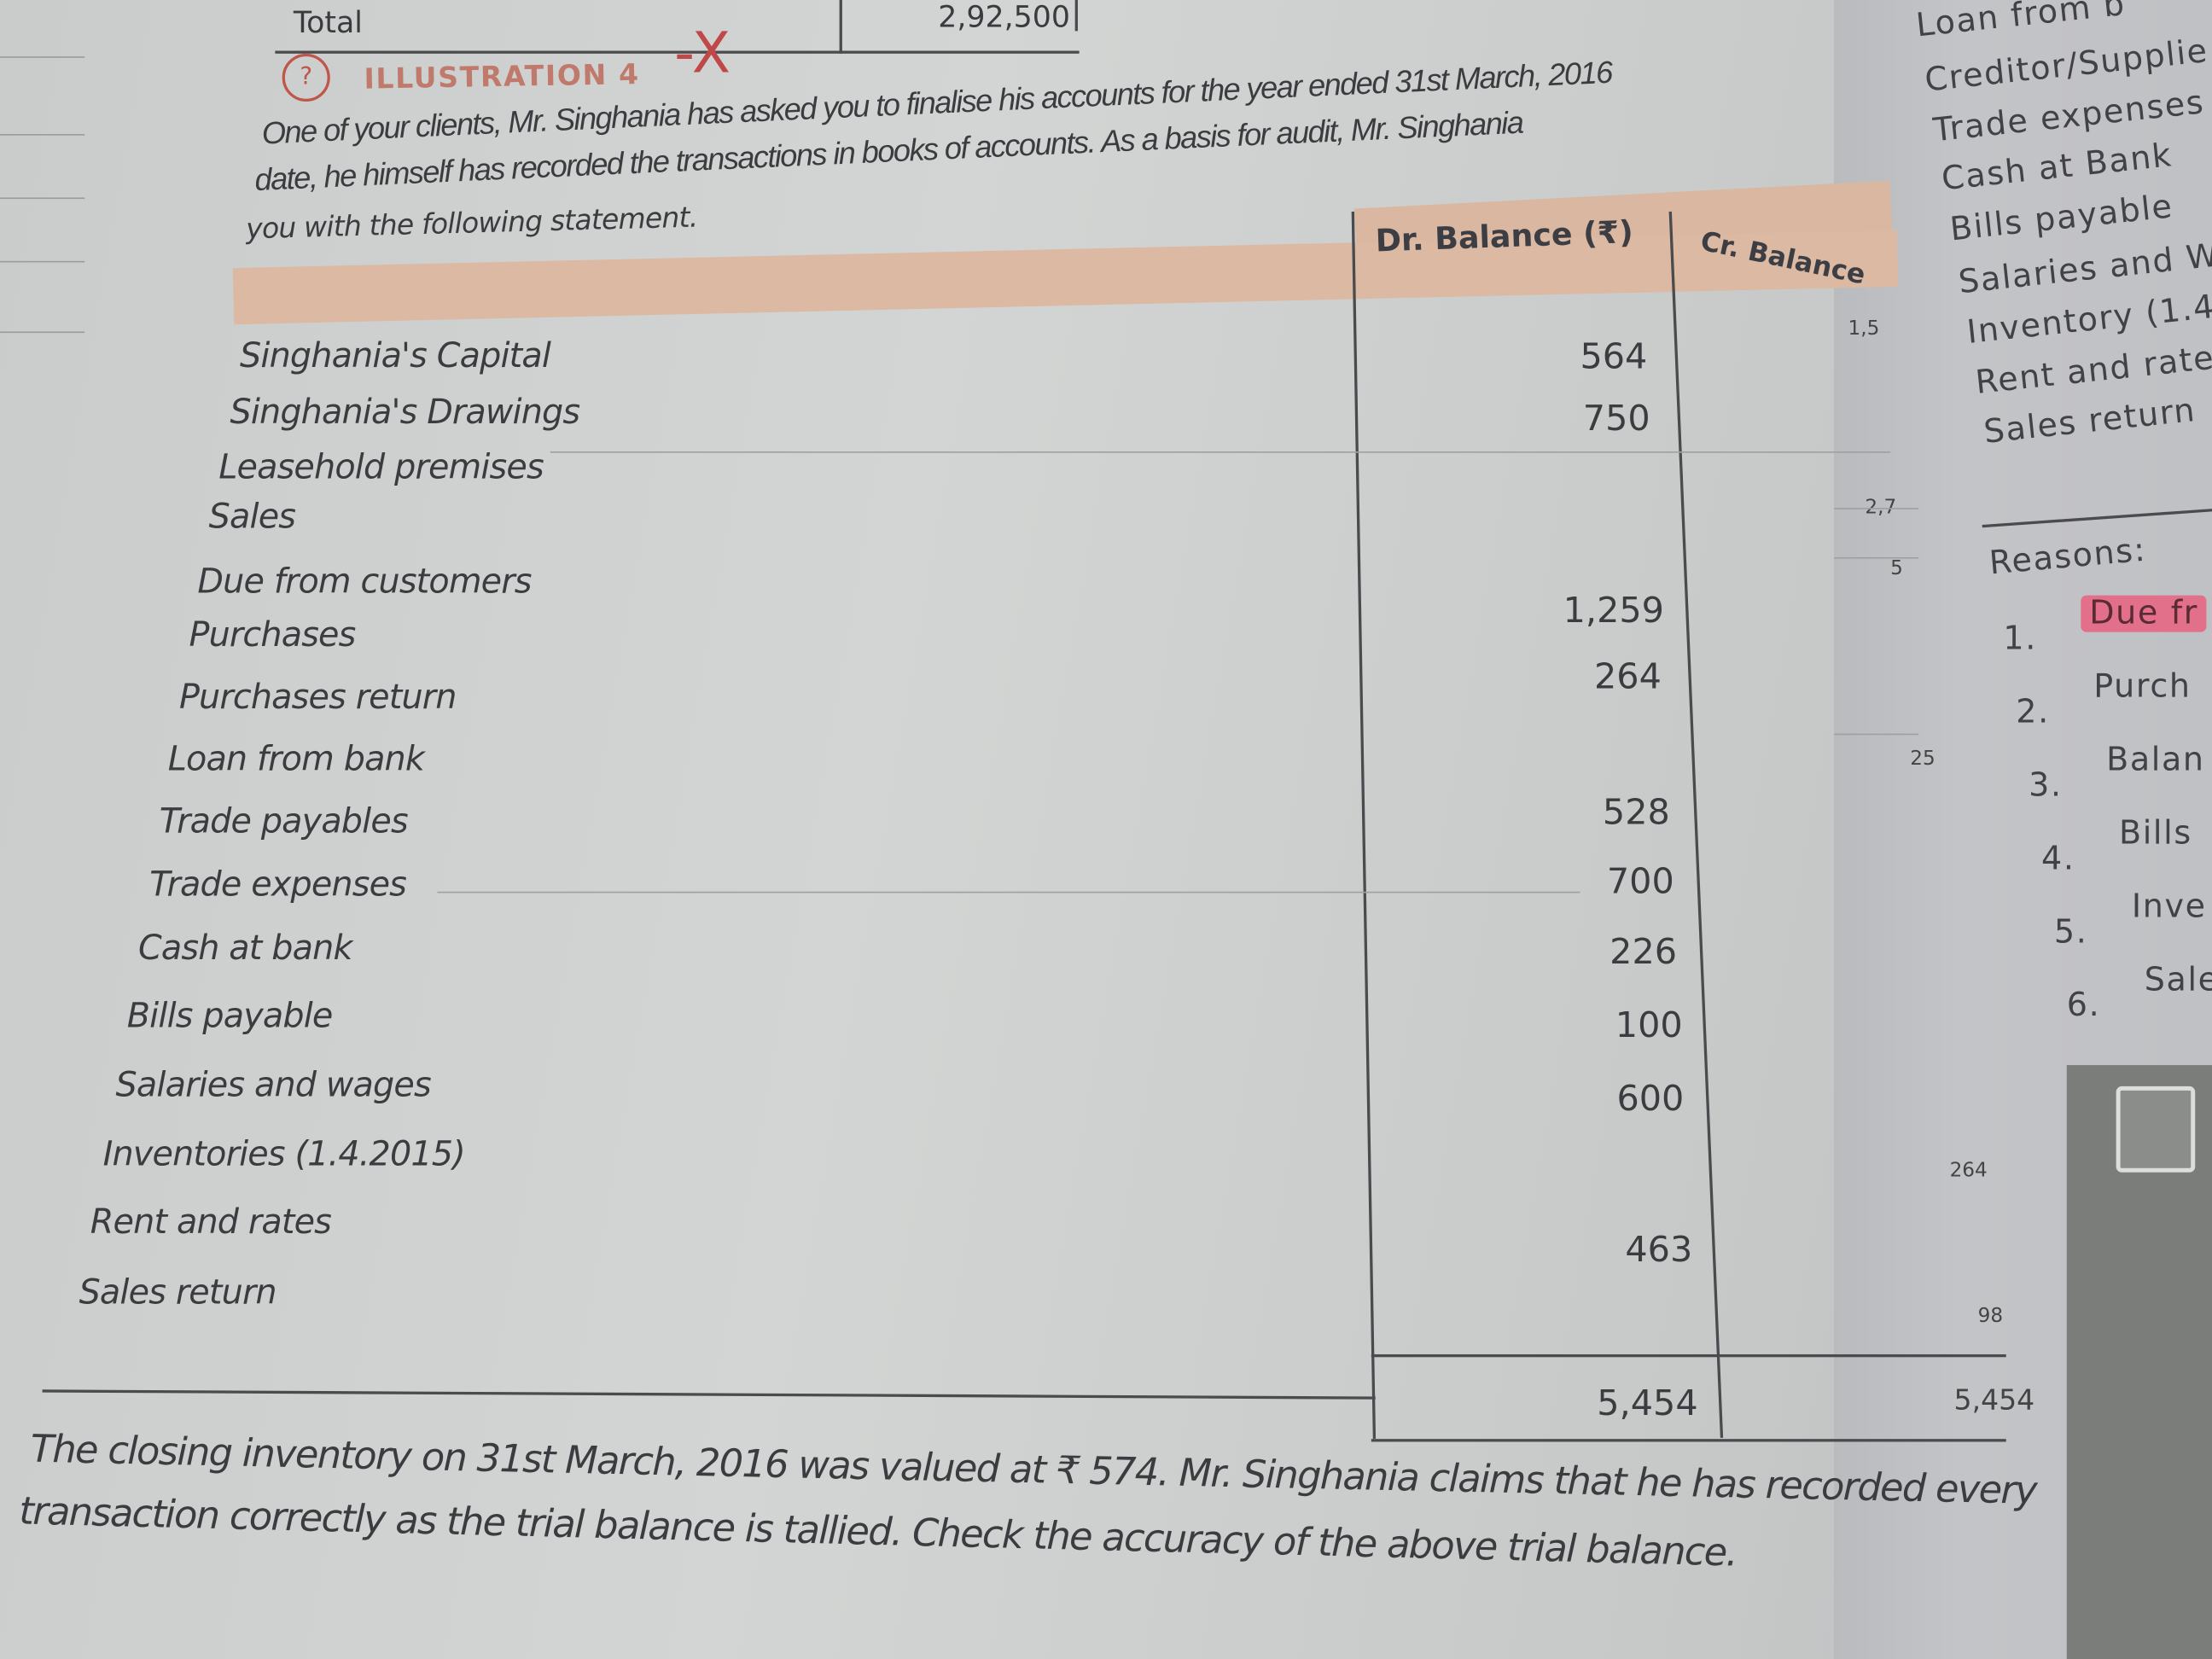  What do you see at coordinates (502, 76) in the screenshot?
I see `illustration-label: ILLUSTRATION 4` at bounding box center [502, 76].